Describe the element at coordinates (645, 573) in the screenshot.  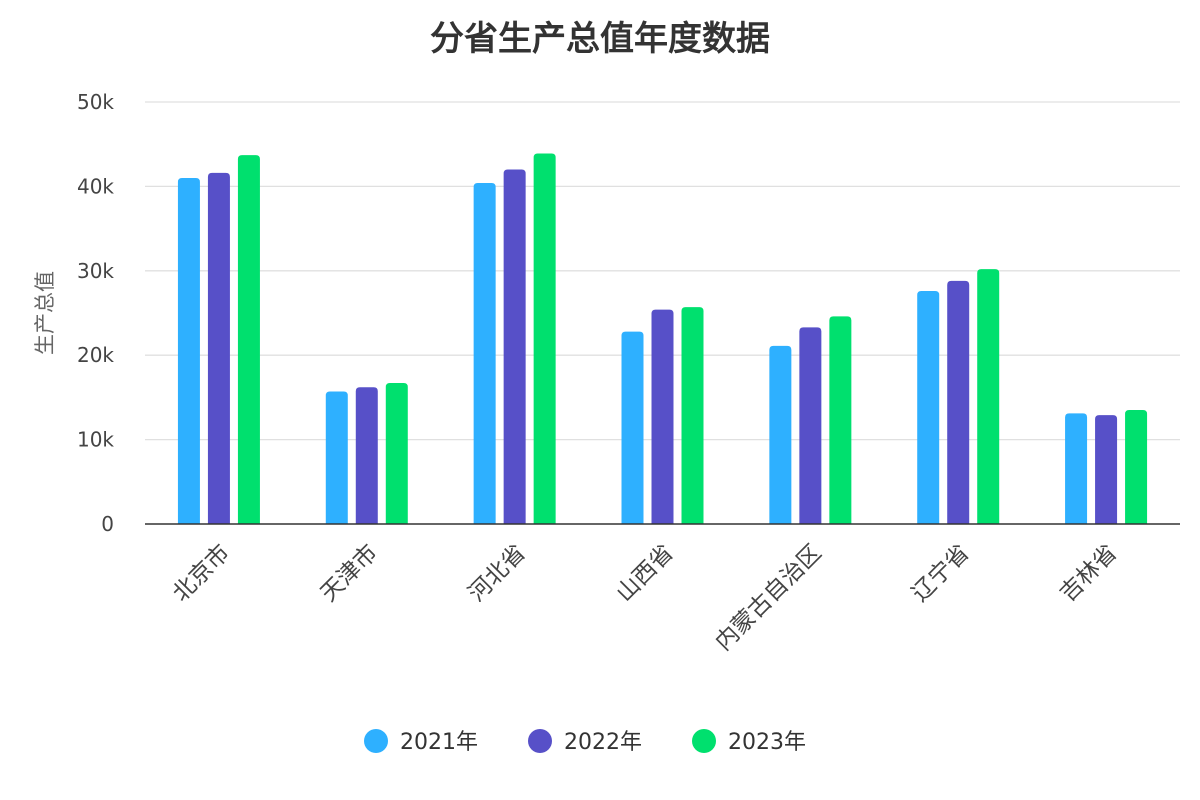
I see `x-category-label: 山西省` at that location.